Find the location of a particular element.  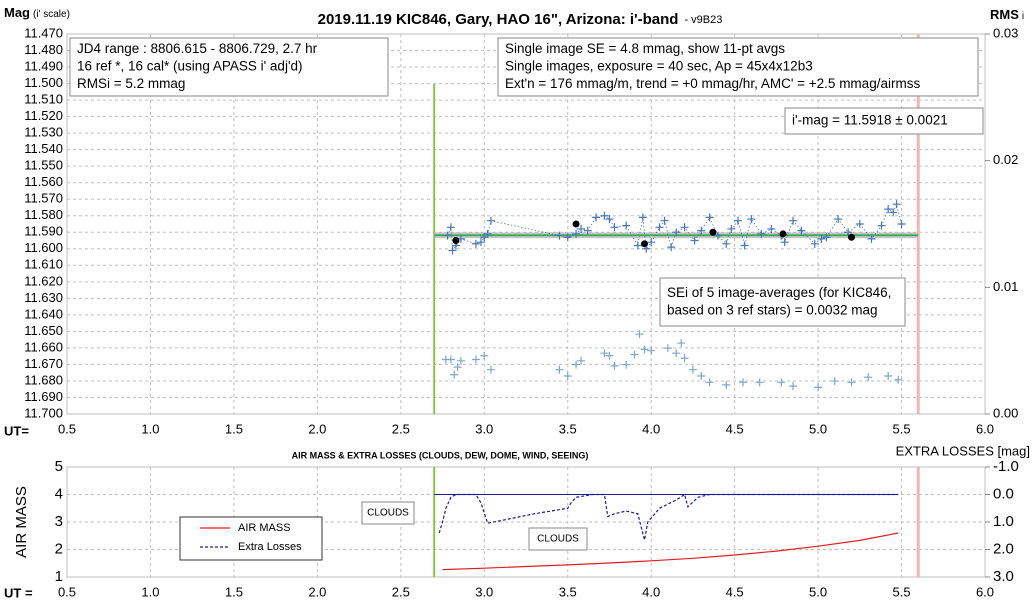

annotation-text: SEi of 5 image-averages (for KIC846, is located at coordinates (779, 292).